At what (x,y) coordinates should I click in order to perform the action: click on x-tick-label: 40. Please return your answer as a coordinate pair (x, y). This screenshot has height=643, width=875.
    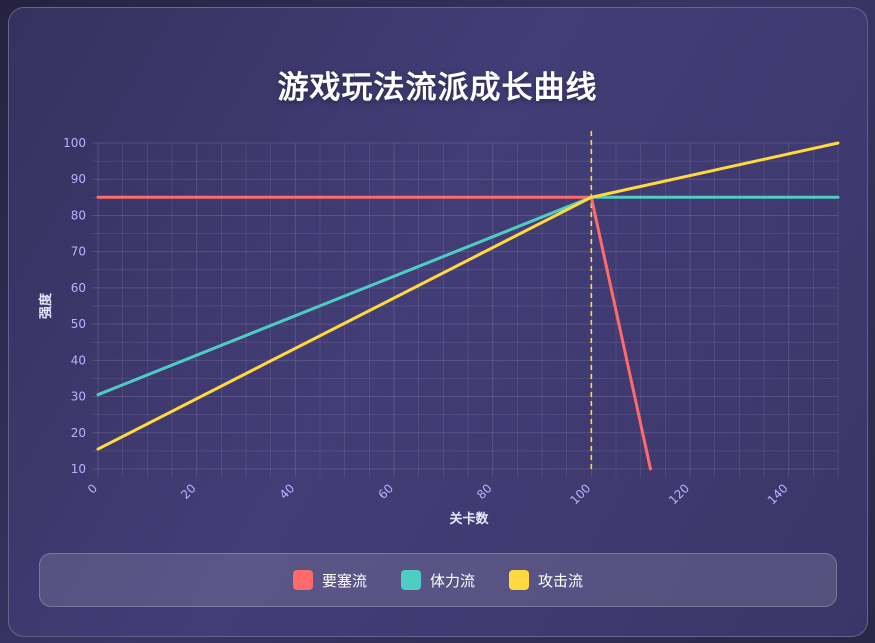
    Looking at the image, I should click on (287, 491).